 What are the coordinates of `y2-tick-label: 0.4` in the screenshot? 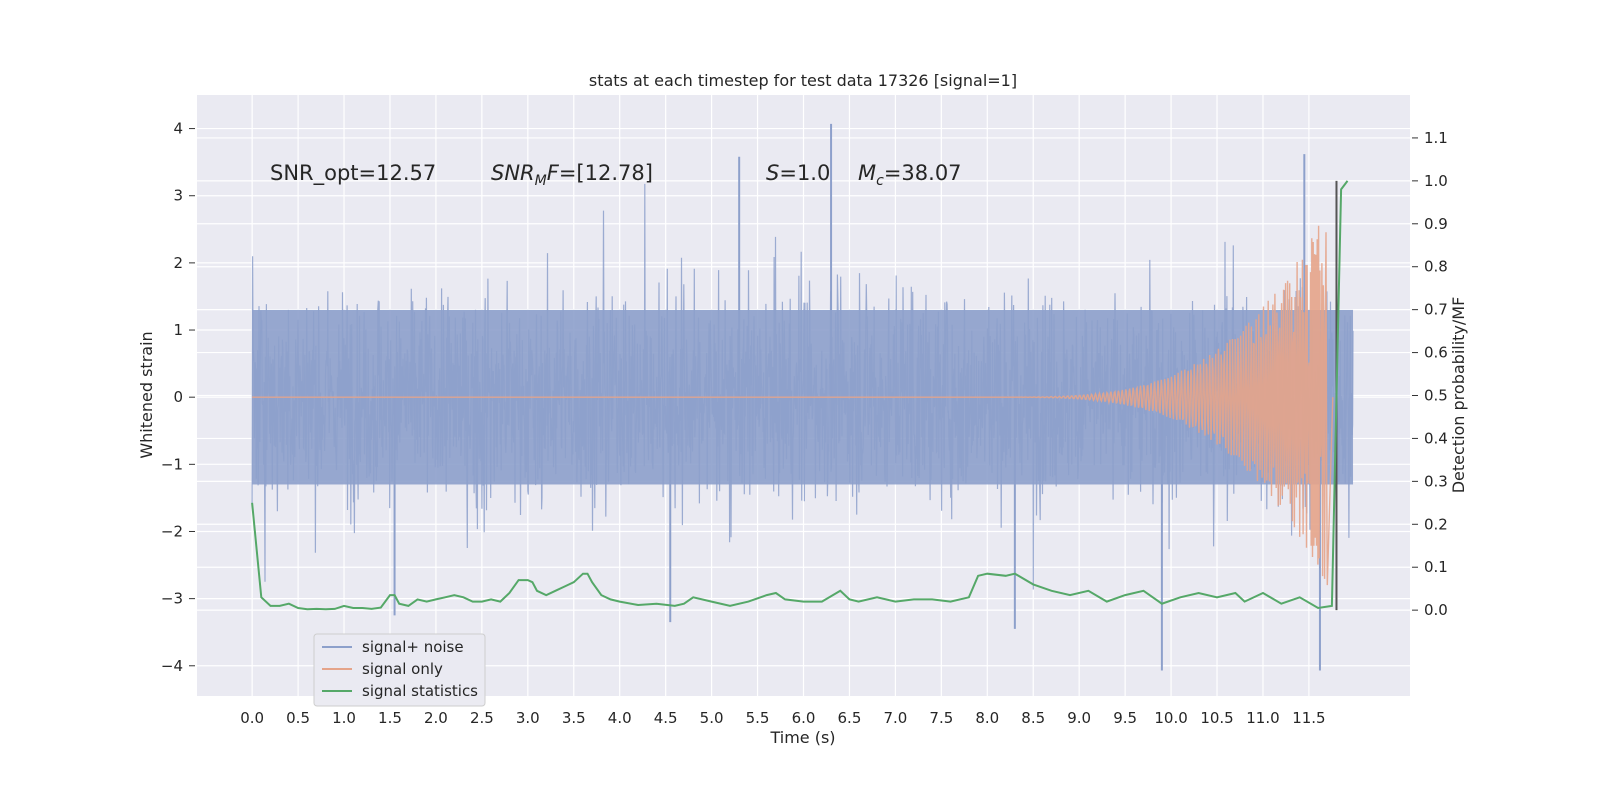 It's located at (1436, 438).